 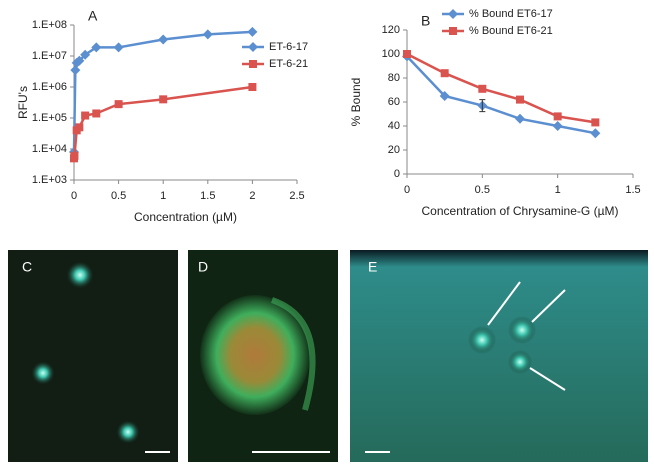 What do you see at coordinates (520, 211) in the screenshot?
I see `x-axis-title: Concentration of Chrysamine-G (µM)` at bounding box center [520, 211].